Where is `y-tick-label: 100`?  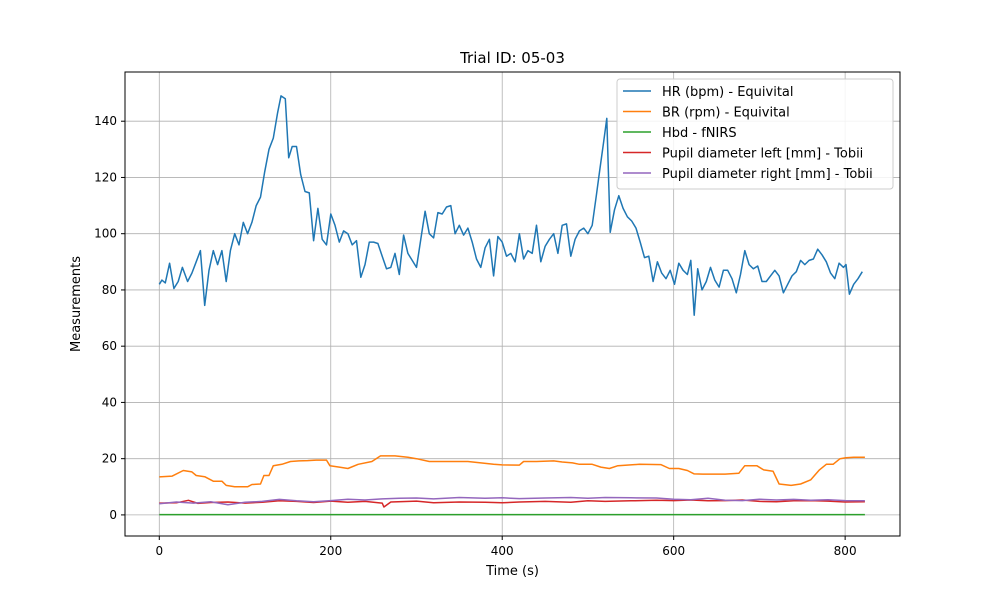
y-tick-label: 100 is located at coordinates (105, 234).